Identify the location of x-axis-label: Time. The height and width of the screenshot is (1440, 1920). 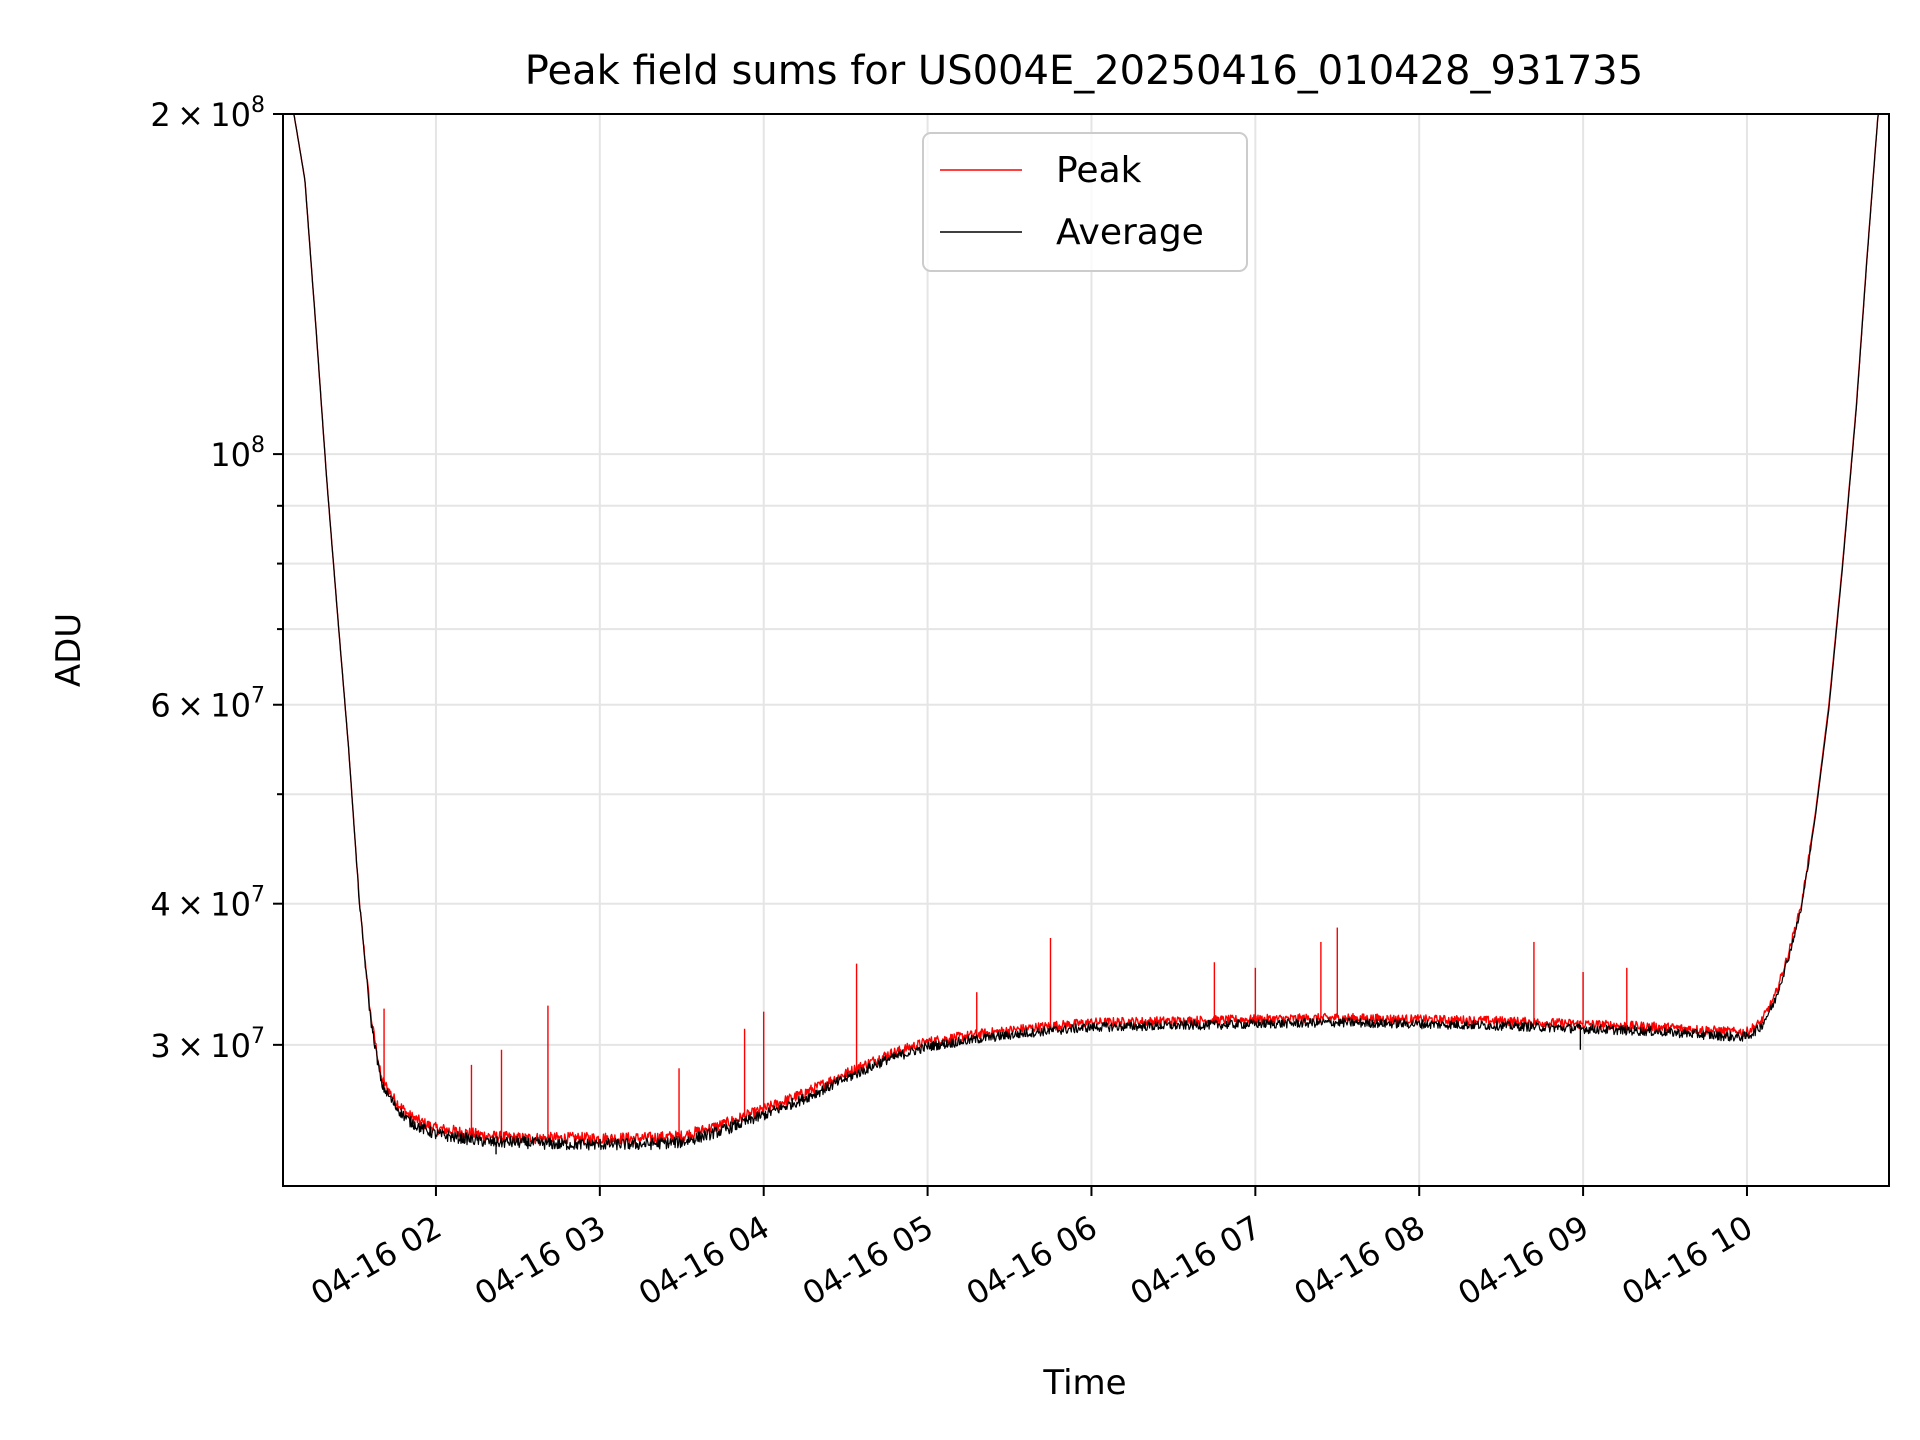
(1084, 1383).